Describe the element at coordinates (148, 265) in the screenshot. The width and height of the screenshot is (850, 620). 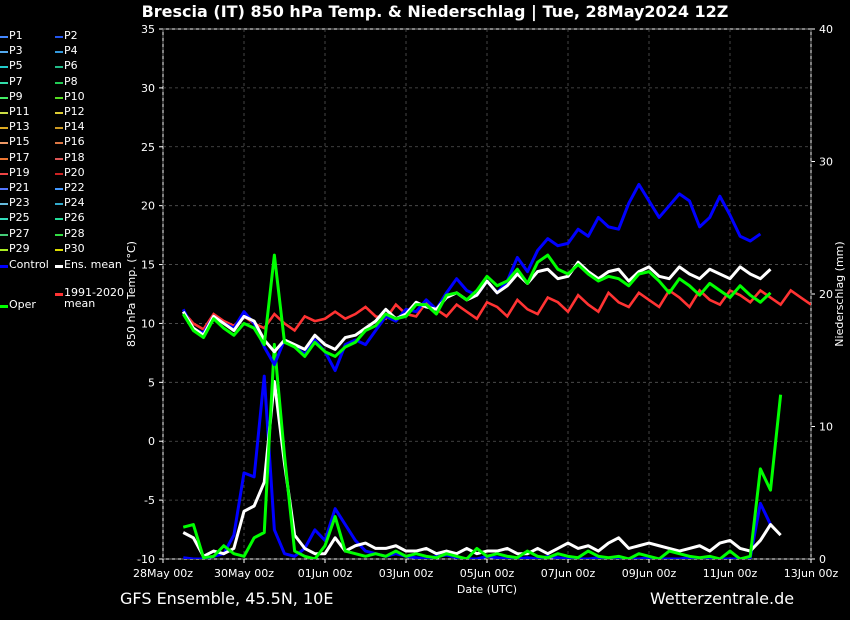
I see `y-tick-label: 15` at that location.